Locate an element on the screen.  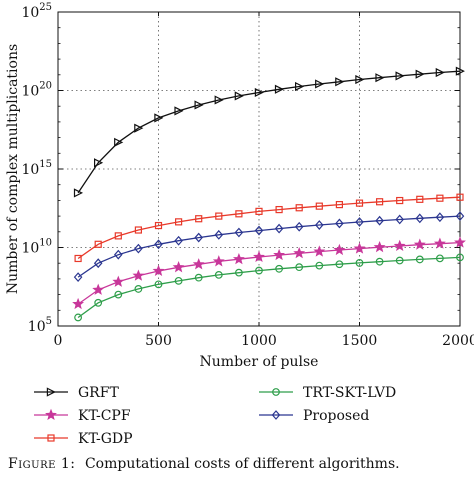
y-tick-exponent: 5 is located at coordinates (49, 321).